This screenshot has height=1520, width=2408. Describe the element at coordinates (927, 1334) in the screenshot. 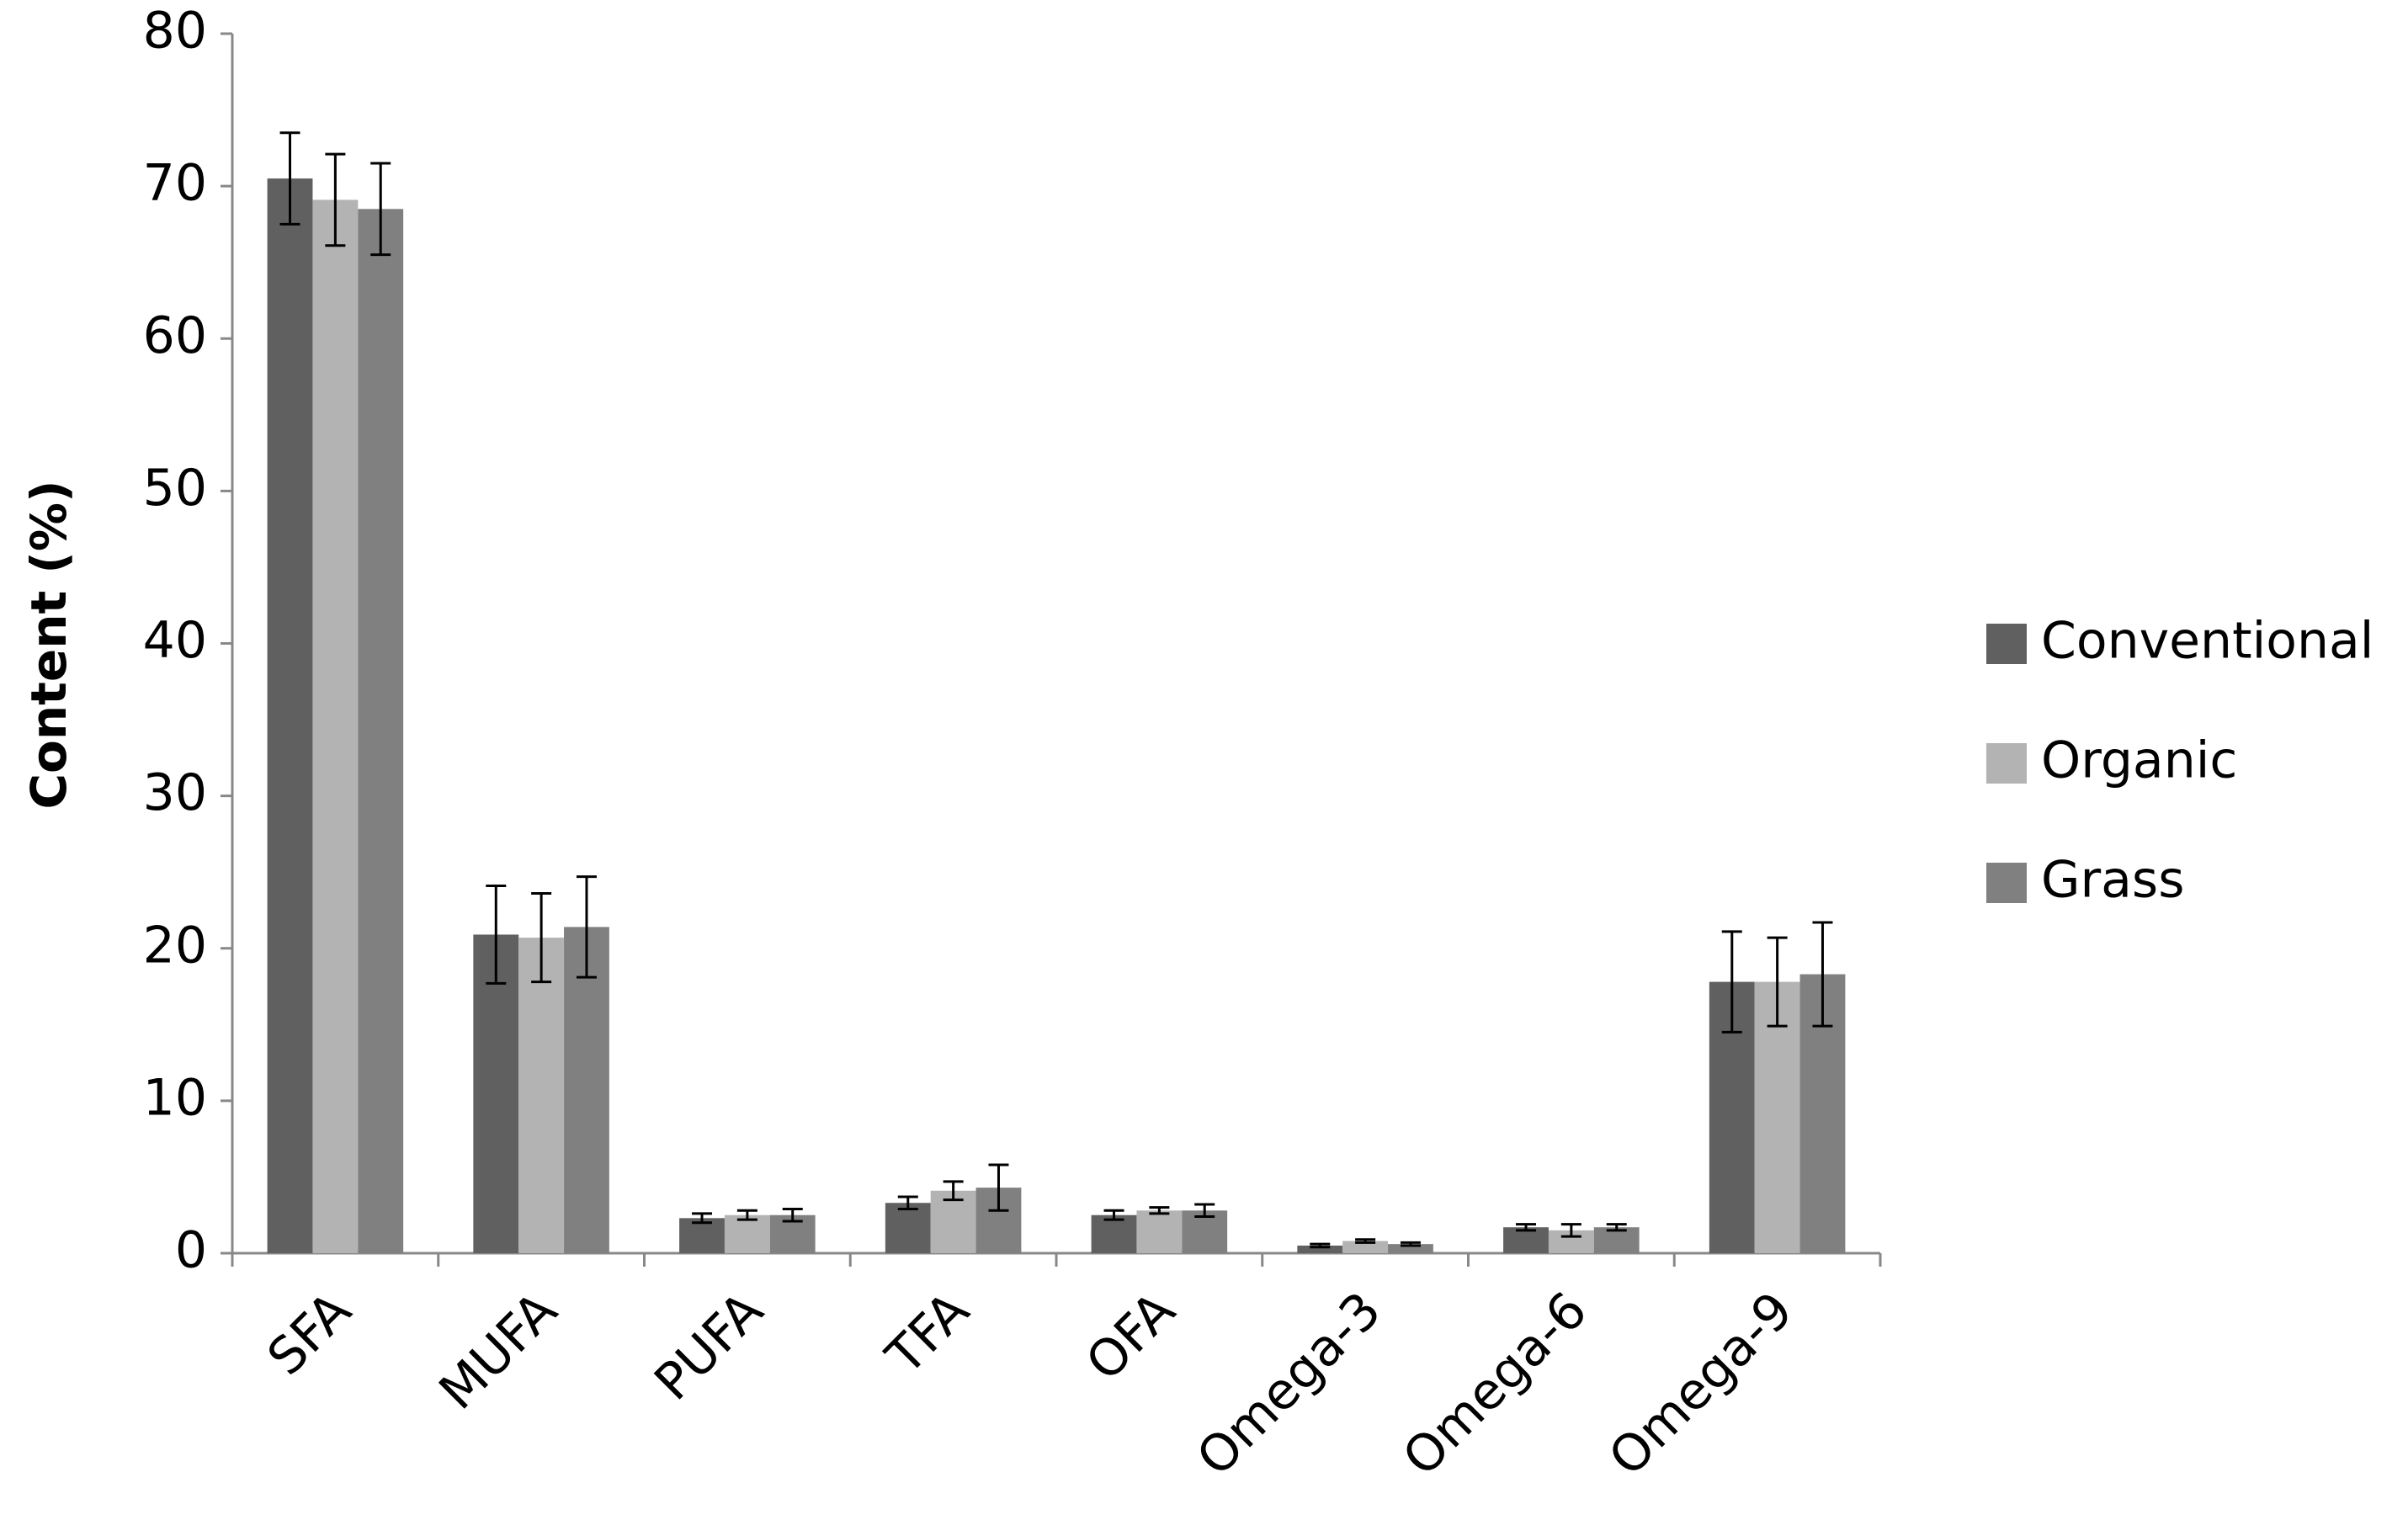

I see `x-tick-label: TFA` at that location.